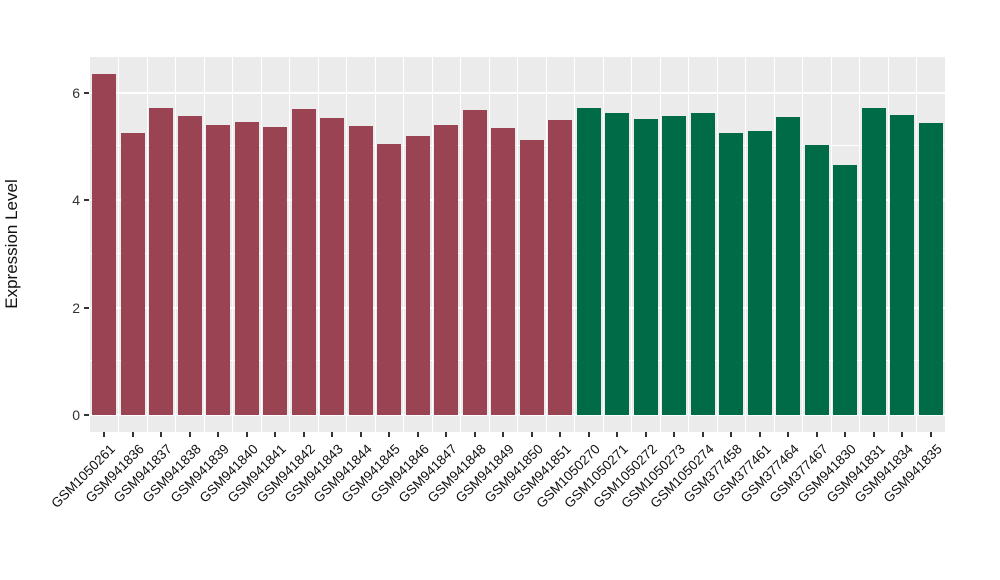 The image size is (1000, 580). I want to click on bar-GSM377467, so click(816, 280).